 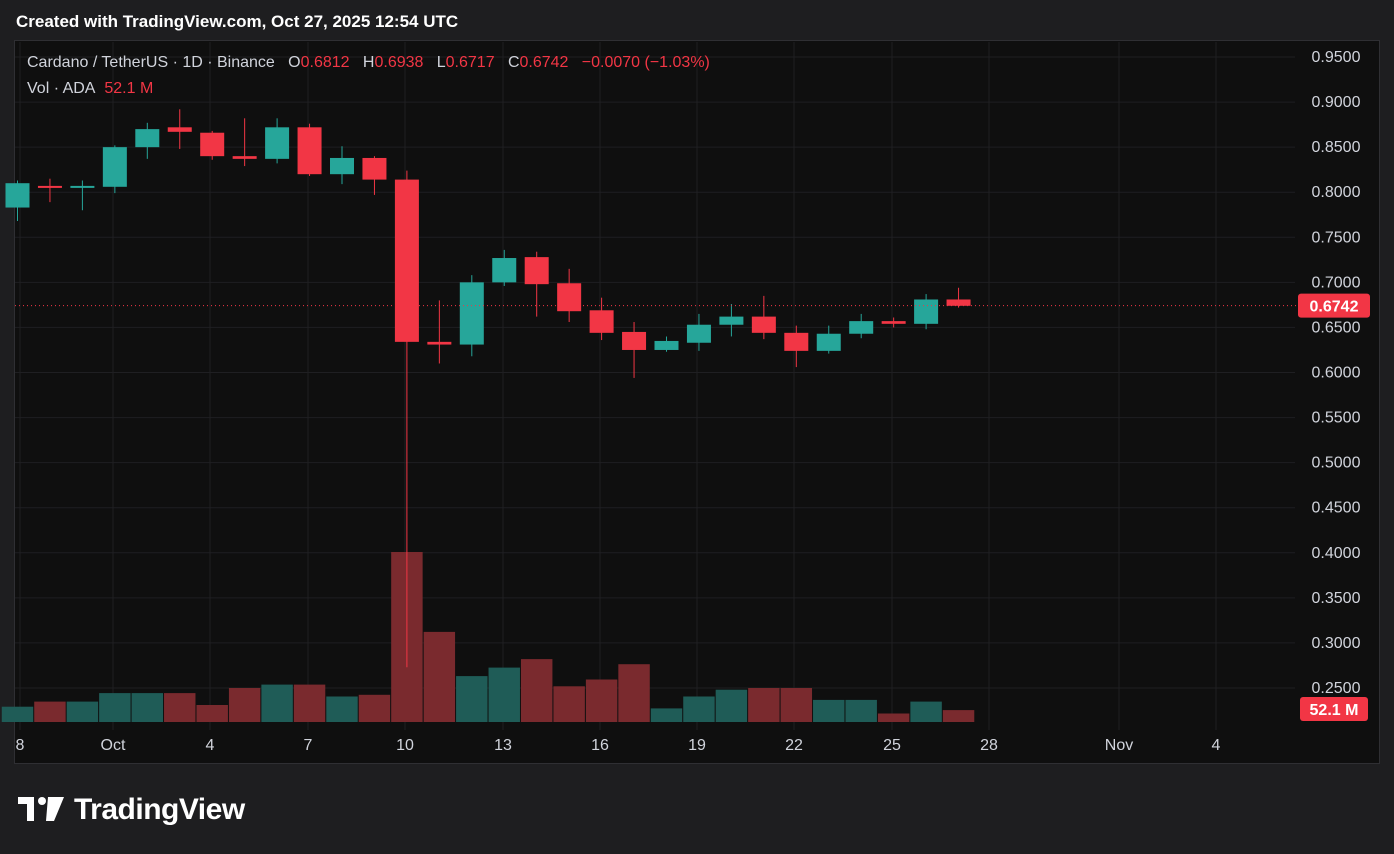 I want to click on legend-low-value: 0.6717, so click(x=470, y=62).